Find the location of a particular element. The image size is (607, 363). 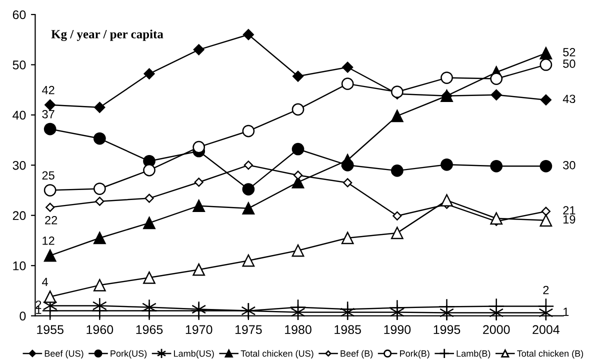

x-tick-label: 1960 is located at coordinates (100, 329).